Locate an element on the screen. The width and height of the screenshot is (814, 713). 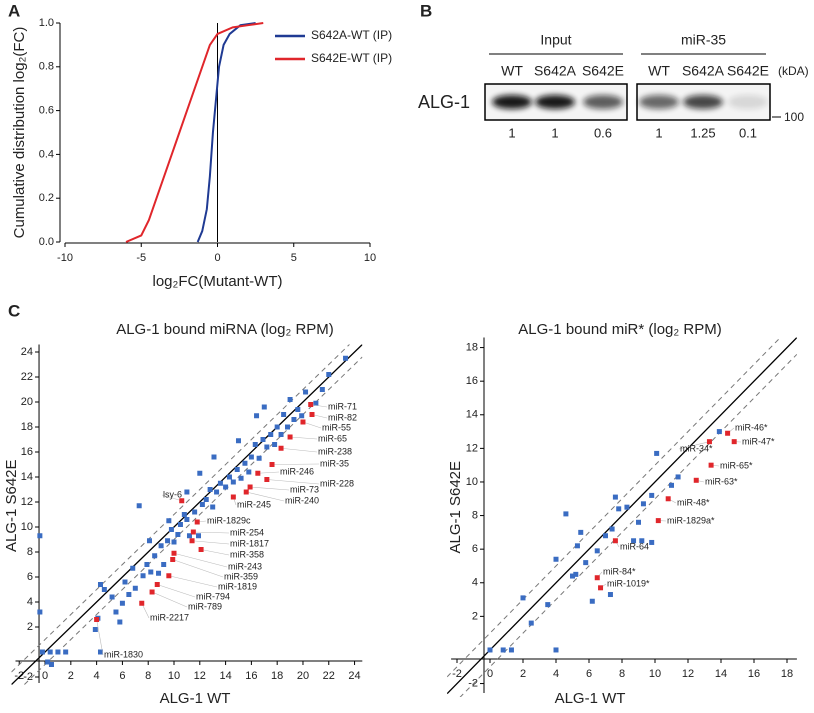
x-tick-label: 14 is located at coordinates (721, 674).